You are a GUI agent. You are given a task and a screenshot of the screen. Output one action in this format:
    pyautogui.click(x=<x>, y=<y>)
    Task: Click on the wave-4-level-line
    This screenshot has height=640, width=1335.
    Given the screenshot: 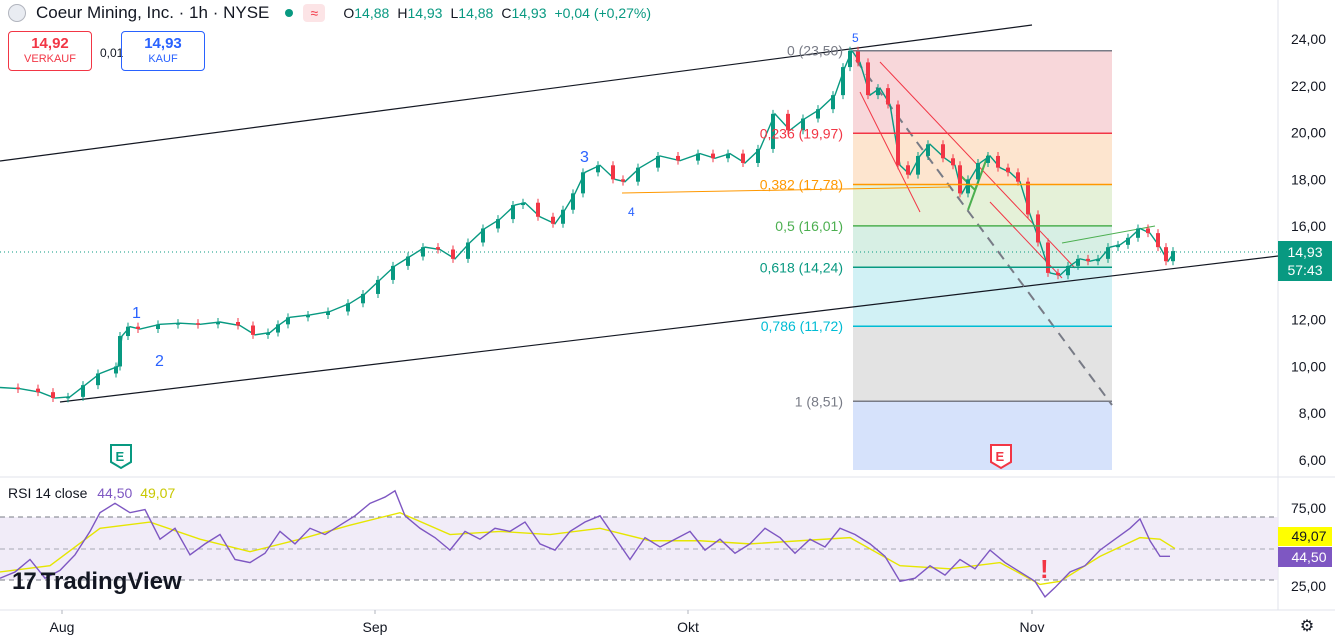 What is the action you would take?
    pyautogui.click(x=786, y=190)
    